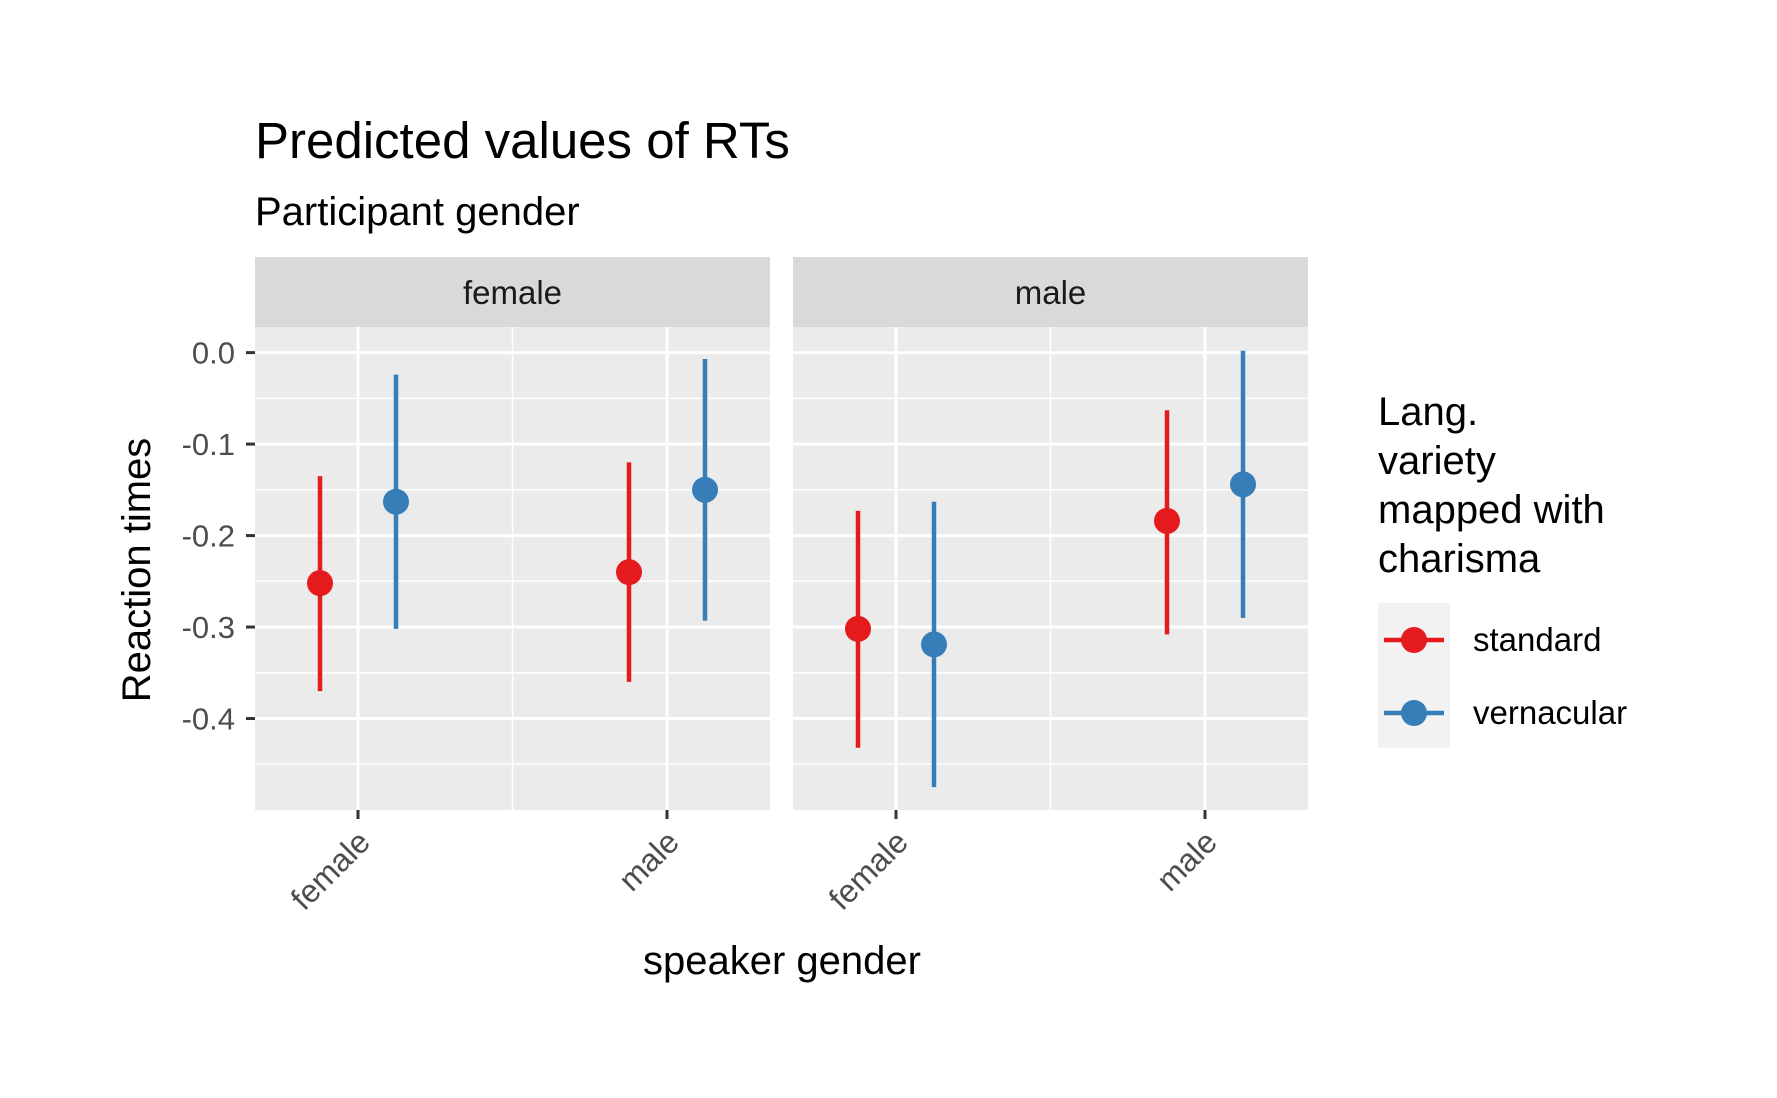 This screenshot has width=1777, height=1098. I want to click on legend-entries: standard vernacular, so click(1502, 675).